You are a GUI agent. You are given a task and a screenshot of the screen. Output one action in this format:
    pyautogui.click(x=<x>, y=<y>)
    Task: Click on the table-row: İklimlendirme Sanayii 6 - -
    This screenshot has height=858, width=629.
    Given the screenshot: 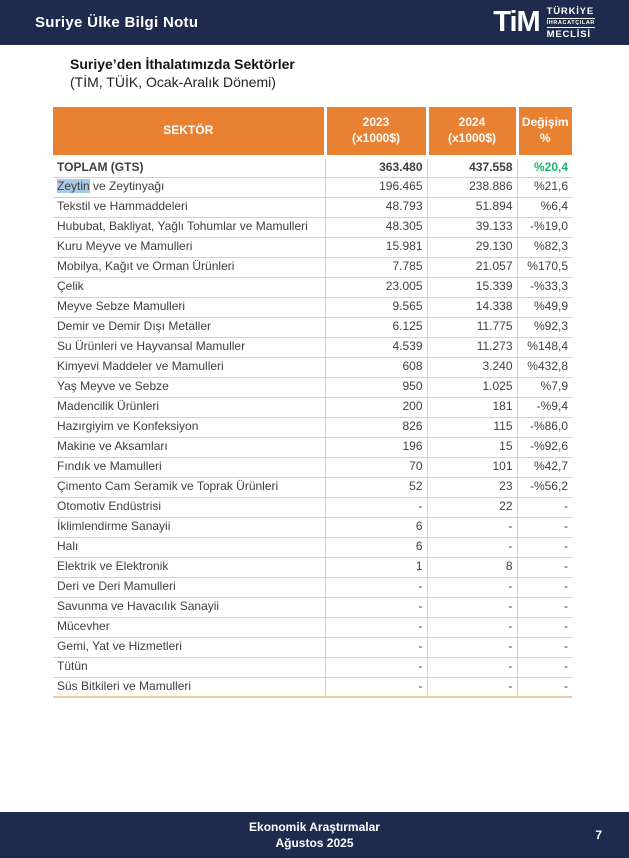 What is the action you would take?
    pyautogui.click(x=312, y=527)
    